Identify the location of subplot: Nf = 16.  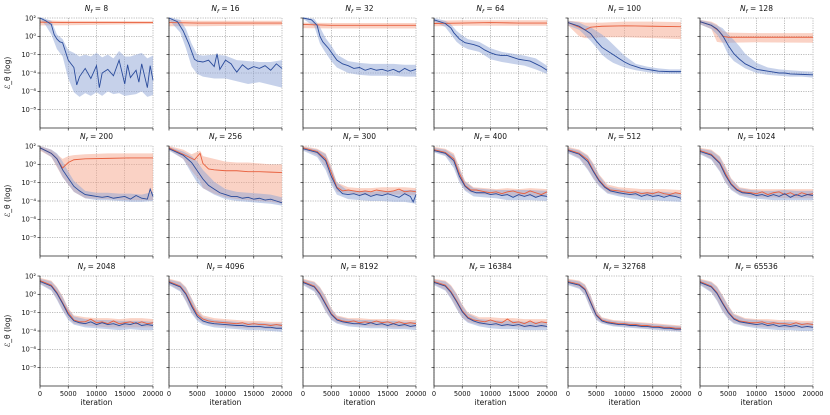
(224, 67).